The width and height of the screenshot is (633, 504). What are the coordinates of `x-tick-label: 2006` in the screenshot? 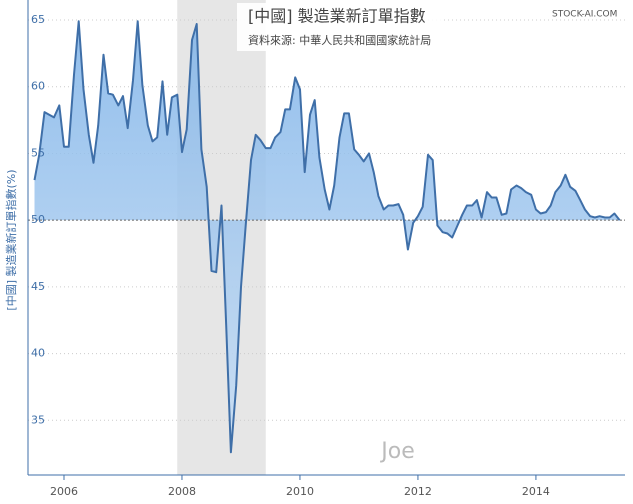 It's located at (64, 491).